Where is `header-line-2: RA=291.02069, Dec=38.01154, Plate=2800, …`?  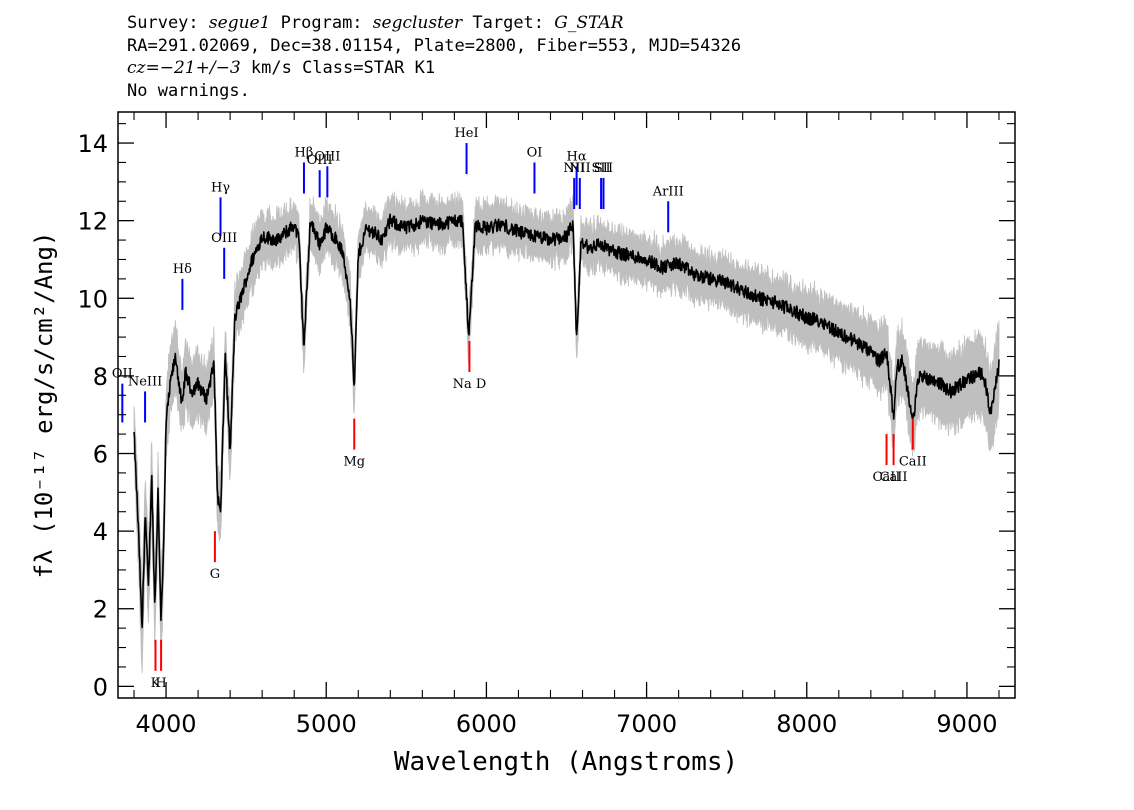 header-line-2: RA=291.02069, Dec=38.01154, Plate=2800, … is located at coordinates (434, 45).